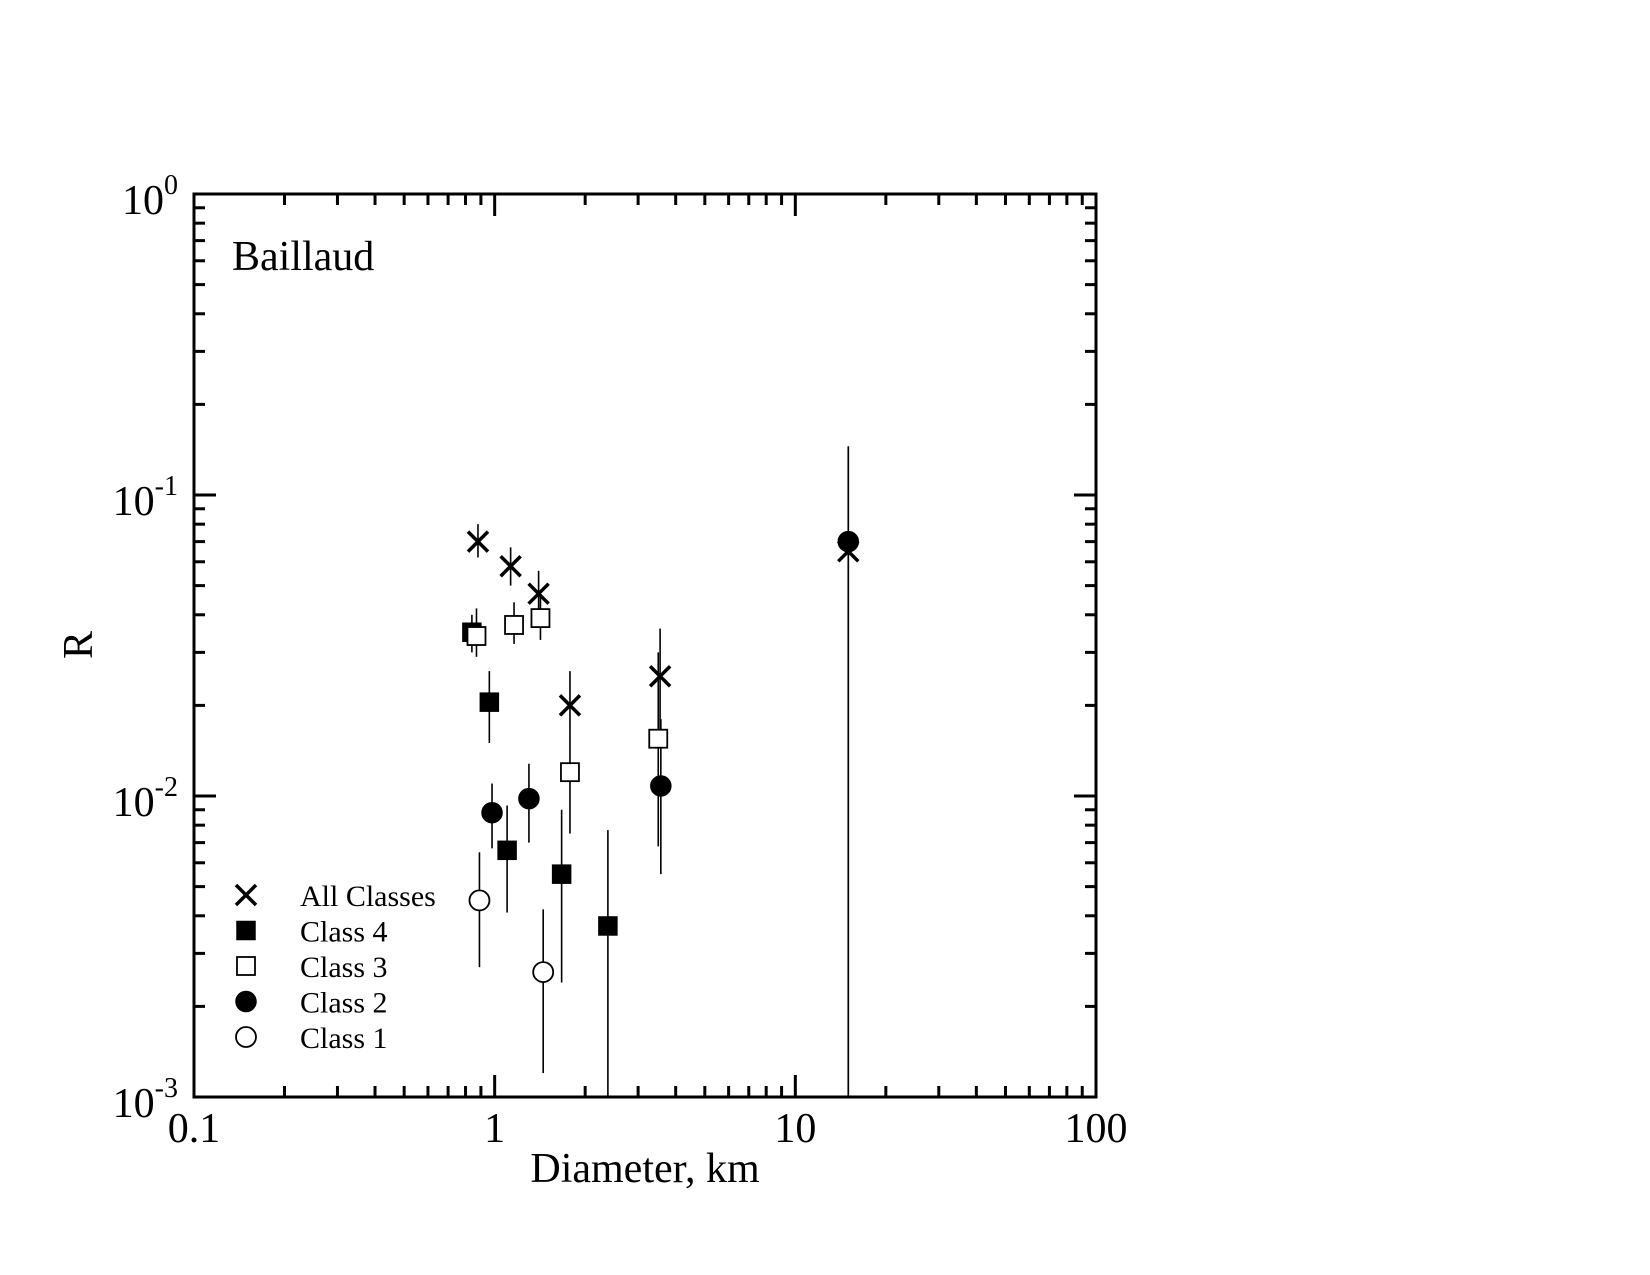 The height and width of the screenshot is (1275, 1650). I want to click on y-tick-label: 10⁰, so click(150, 197).